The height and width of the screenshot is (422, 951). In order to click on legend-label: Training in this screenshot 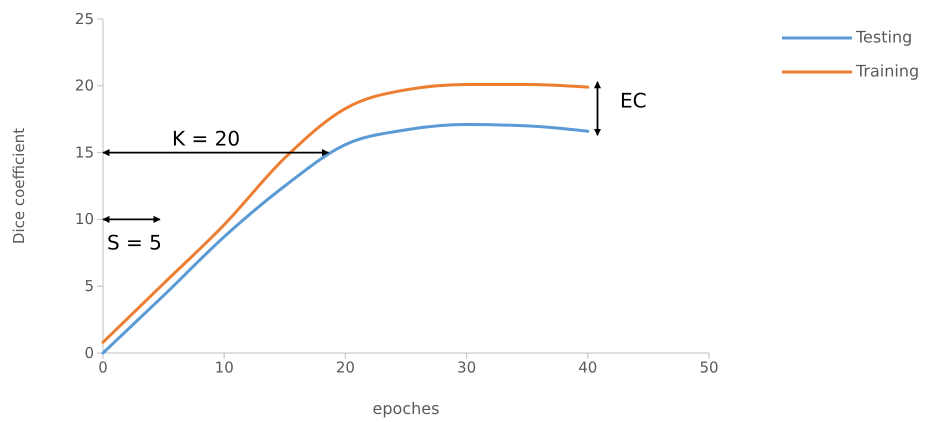, I will do `click(887, 70)`.